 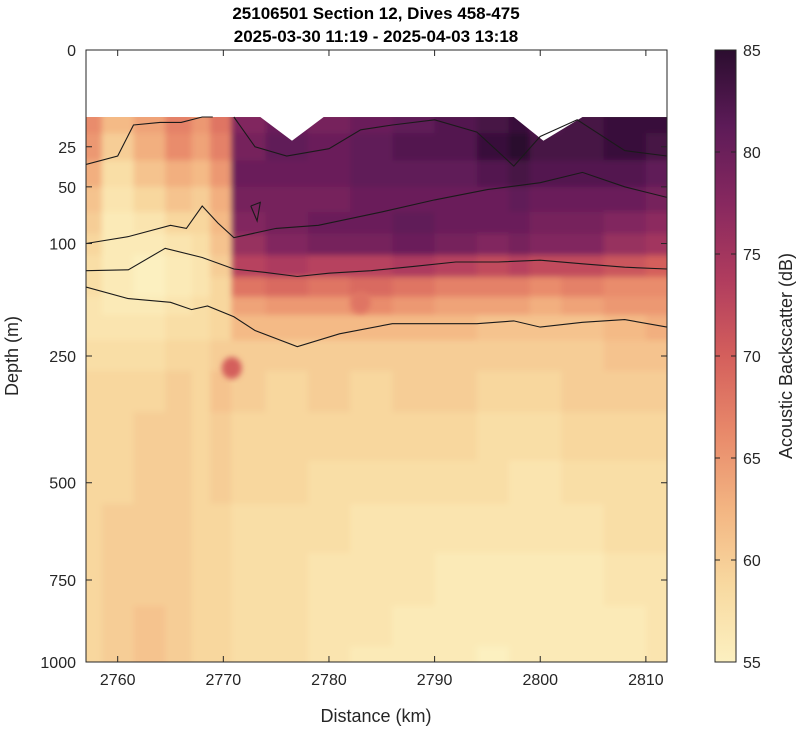 I want to click on x-tick-label: 2800, so click(x=540, y=680).